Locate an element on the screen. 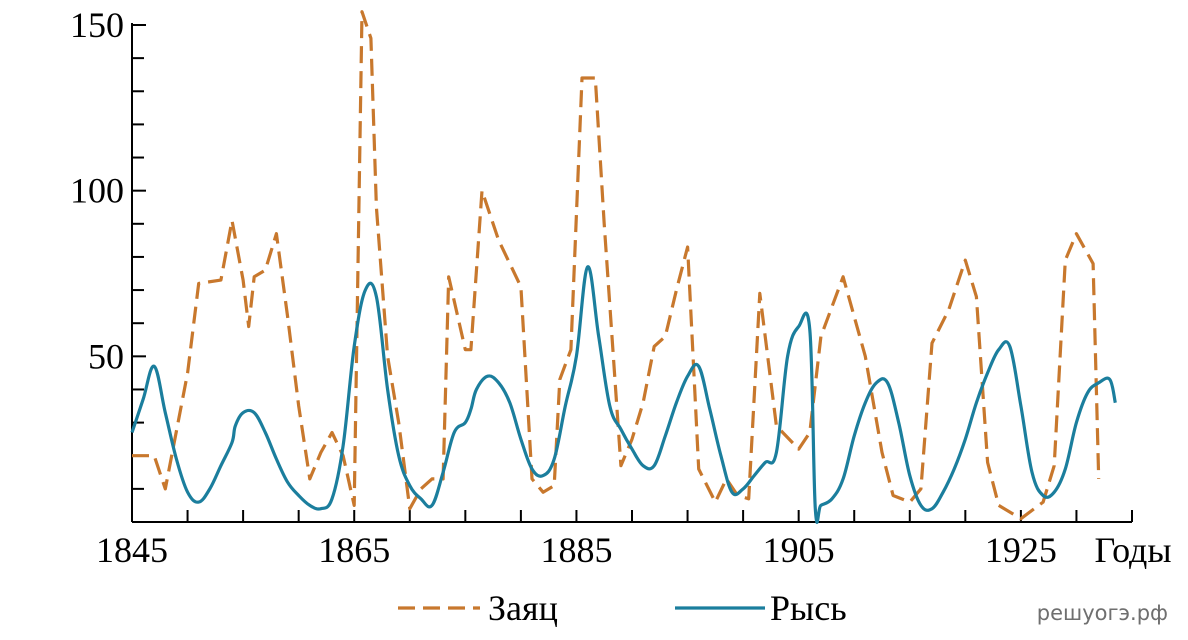 This screenshot has height=640, width=1188. x-tick-label: 1885 is located at coordinates (576, 550).